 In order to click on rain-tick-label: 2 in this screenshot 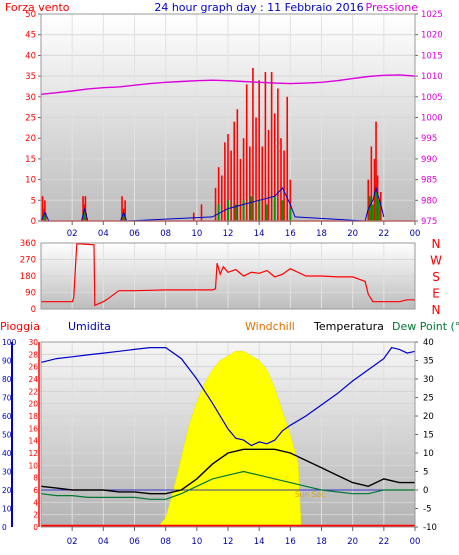, I will do `click(35, 515)`.